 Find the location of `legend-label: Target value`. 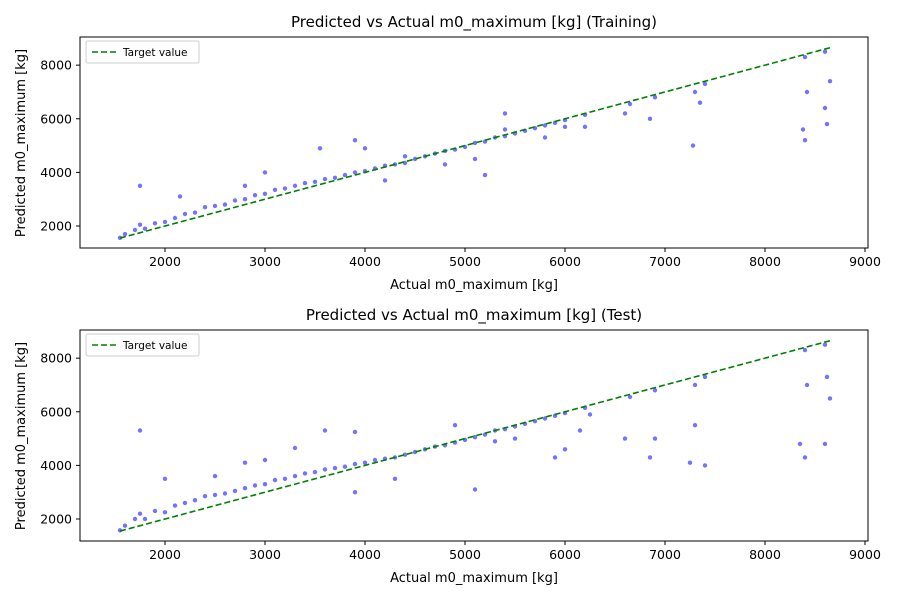

legend-label: Target value is located at coordinates (155, 346).